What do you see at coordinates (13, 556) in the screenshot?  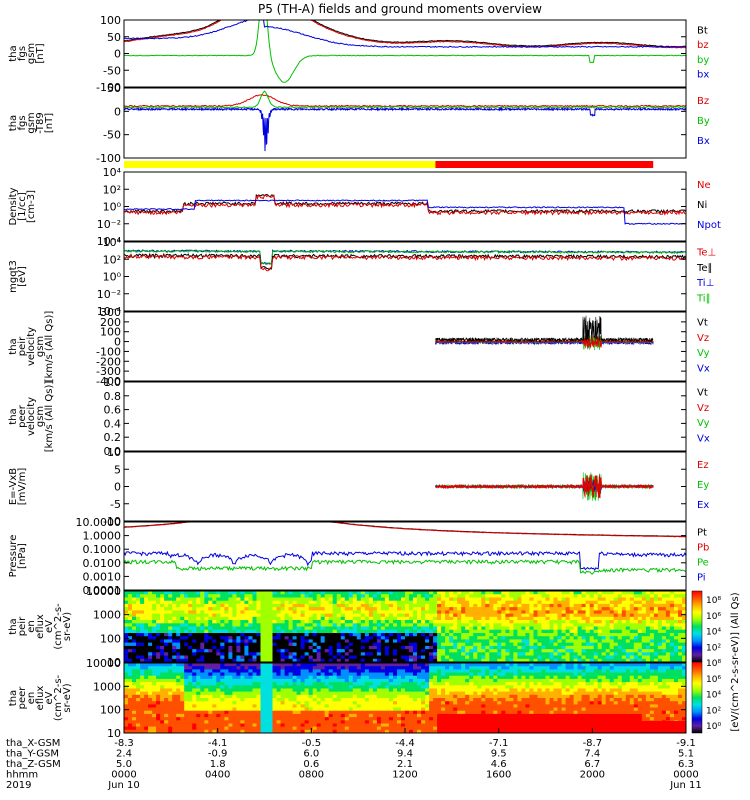 I see `y-axis-label: Pressure` at bounding box center [13, 556].